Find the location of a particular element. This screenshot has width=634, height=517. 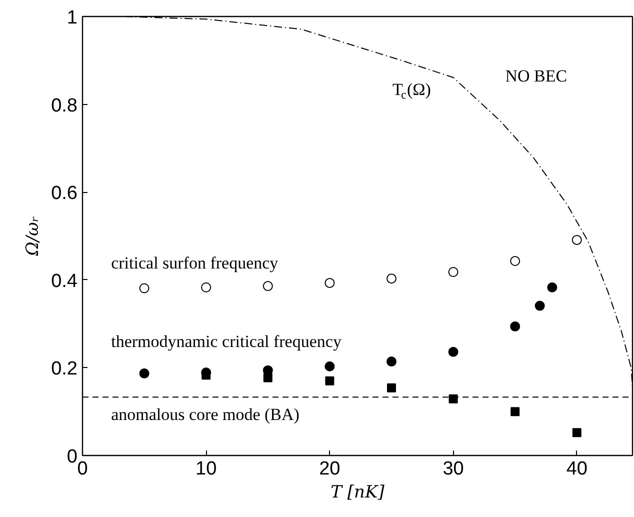

x-tick-label: 30 is located at coordinates (453, 469).